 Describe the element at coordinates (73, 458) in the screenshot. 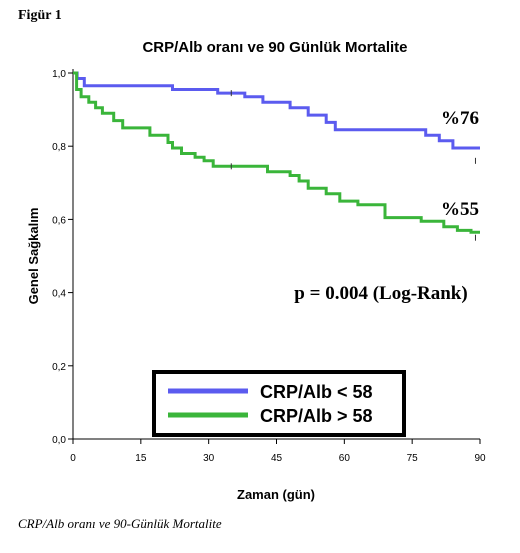

I see `x-tick-label: 0` at that location.